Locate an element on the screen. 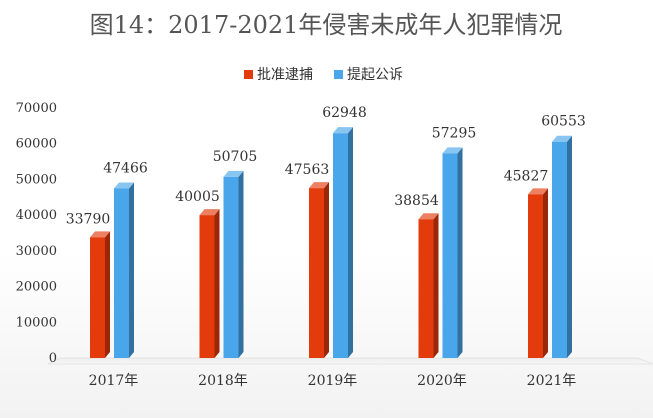  y-tick-label-5: 50000 is located at coordinates (36, 179).